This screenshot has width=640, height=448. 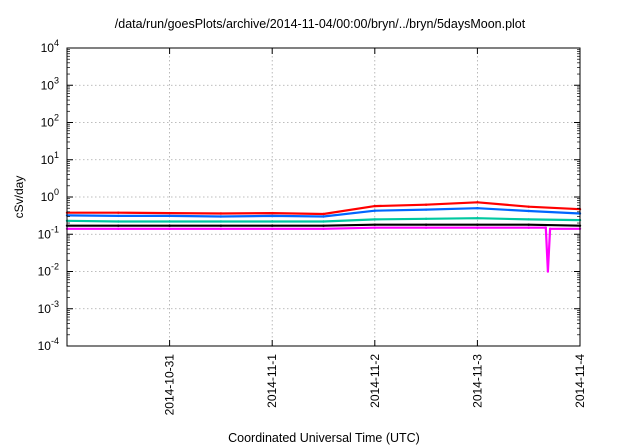 I want to click on y-tick-label: 10¹, so click(x=50, y=158).